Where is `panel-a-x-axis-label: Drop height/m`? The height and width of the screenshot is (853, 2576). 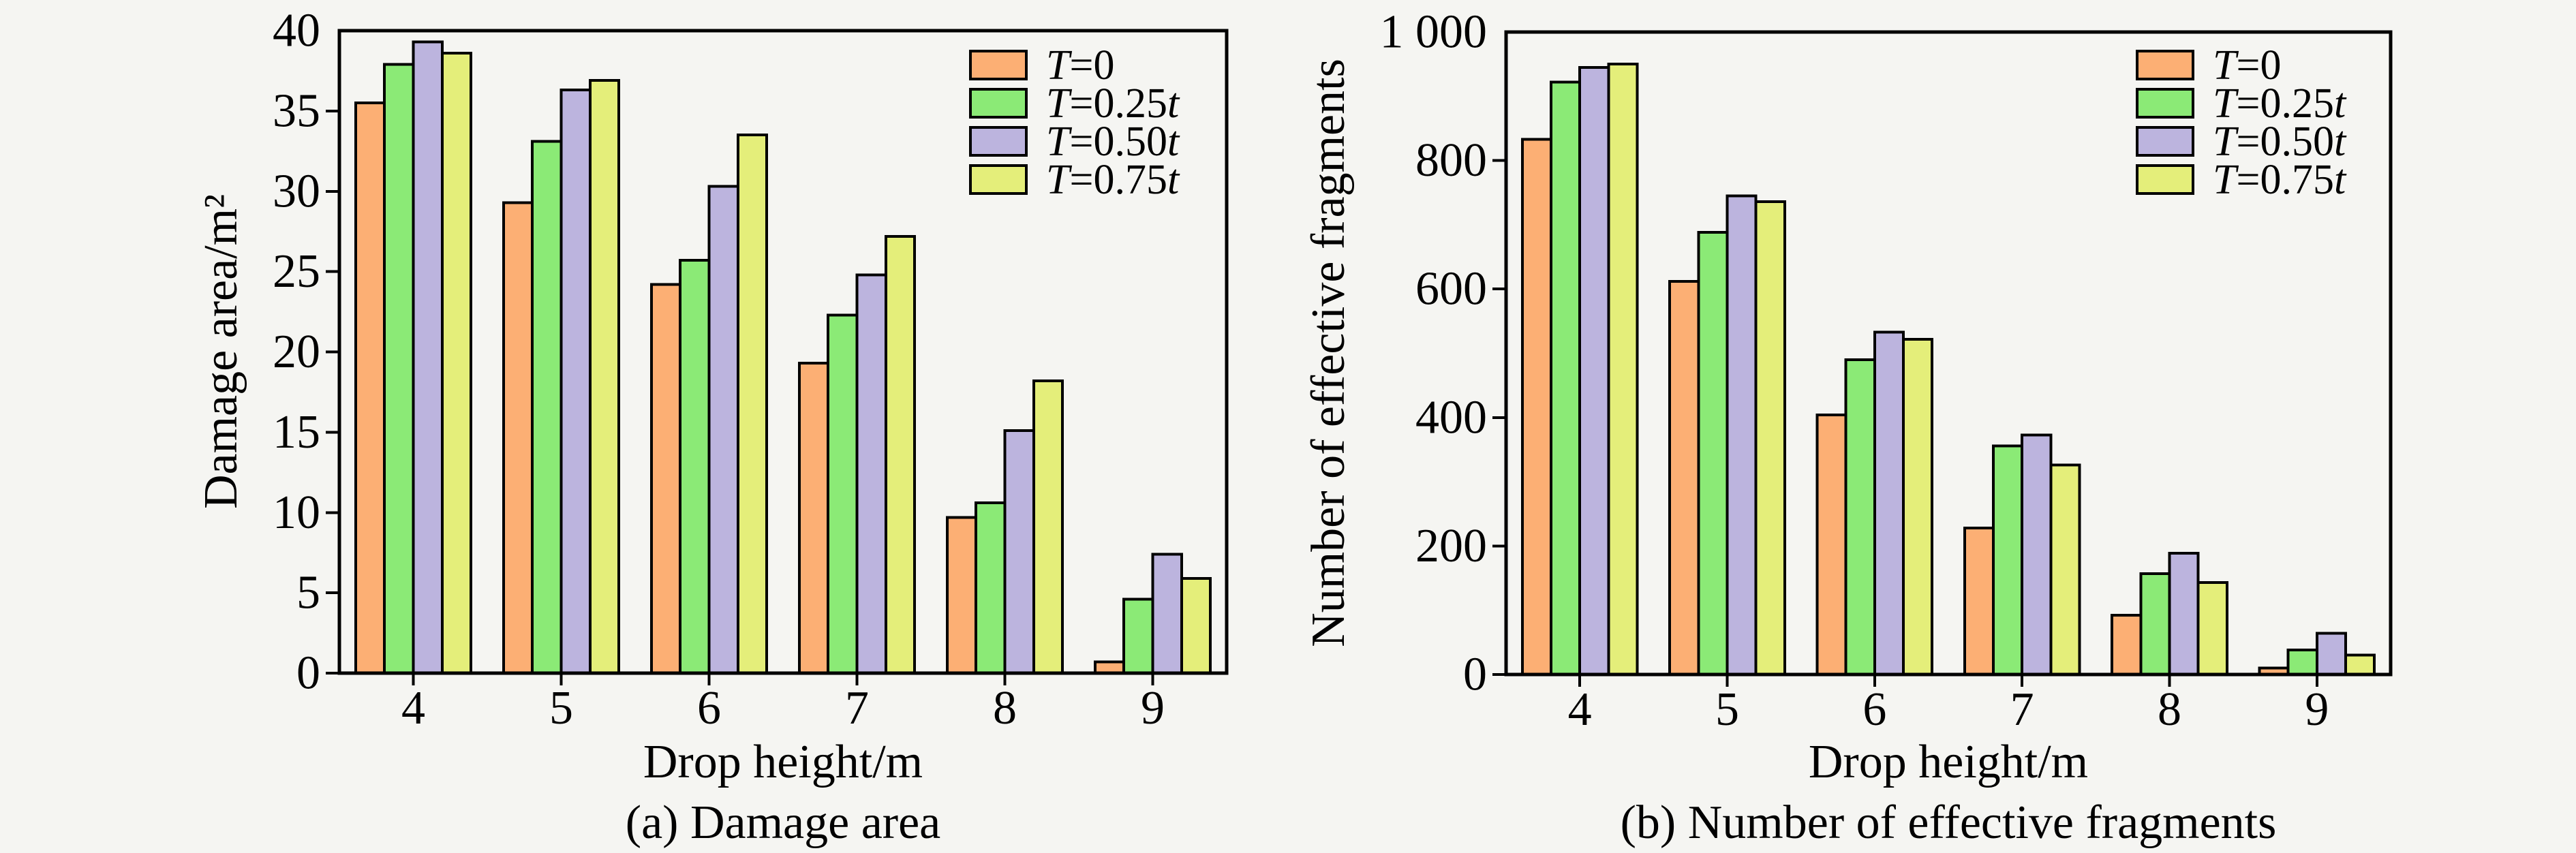 panel-a-x-axis-label: Drop height/m is located at coordinates (783, 762).